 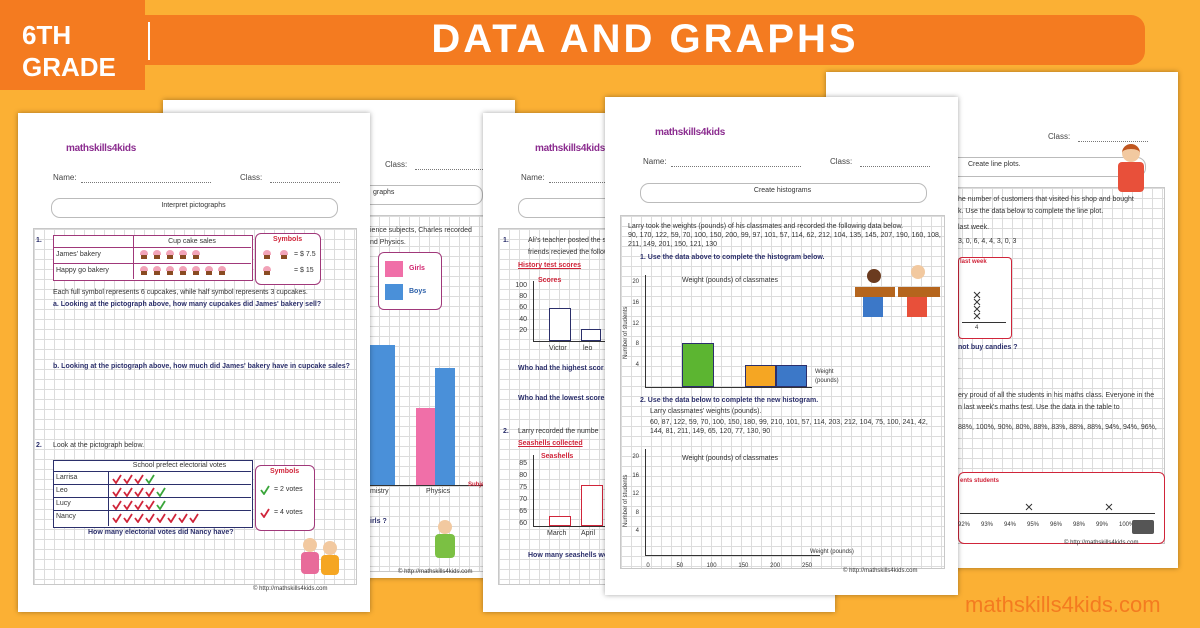 What do you see at coordinates (645, 39) in the screenshot?
I see `page-title: DATA AND GRAPHS` at bounding box center [645, 39].